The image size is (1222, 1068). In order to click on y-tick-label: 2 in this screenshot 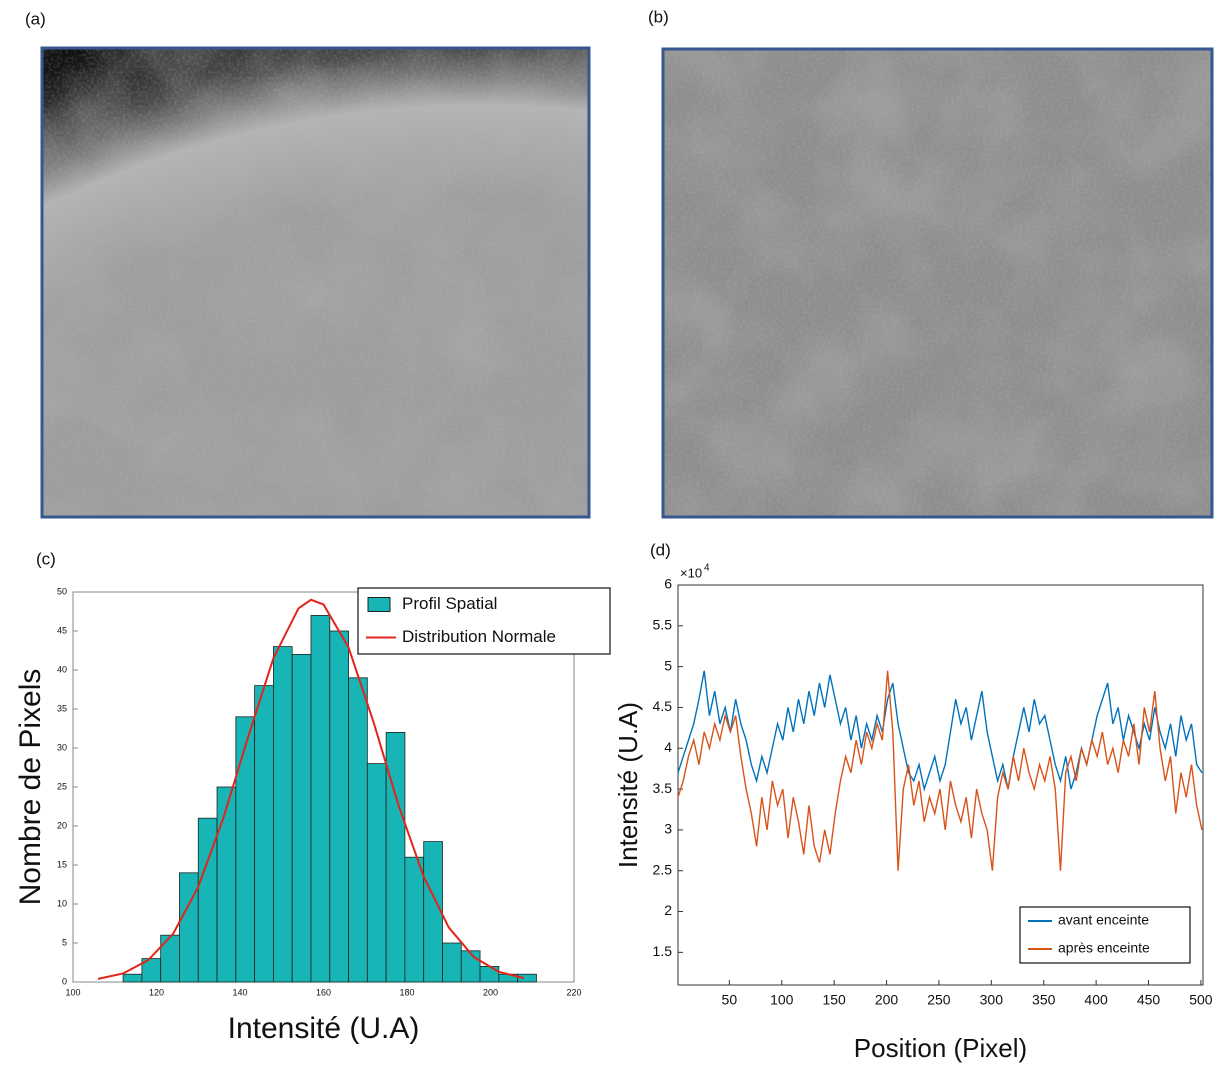, I will do `click(668, 910)`.